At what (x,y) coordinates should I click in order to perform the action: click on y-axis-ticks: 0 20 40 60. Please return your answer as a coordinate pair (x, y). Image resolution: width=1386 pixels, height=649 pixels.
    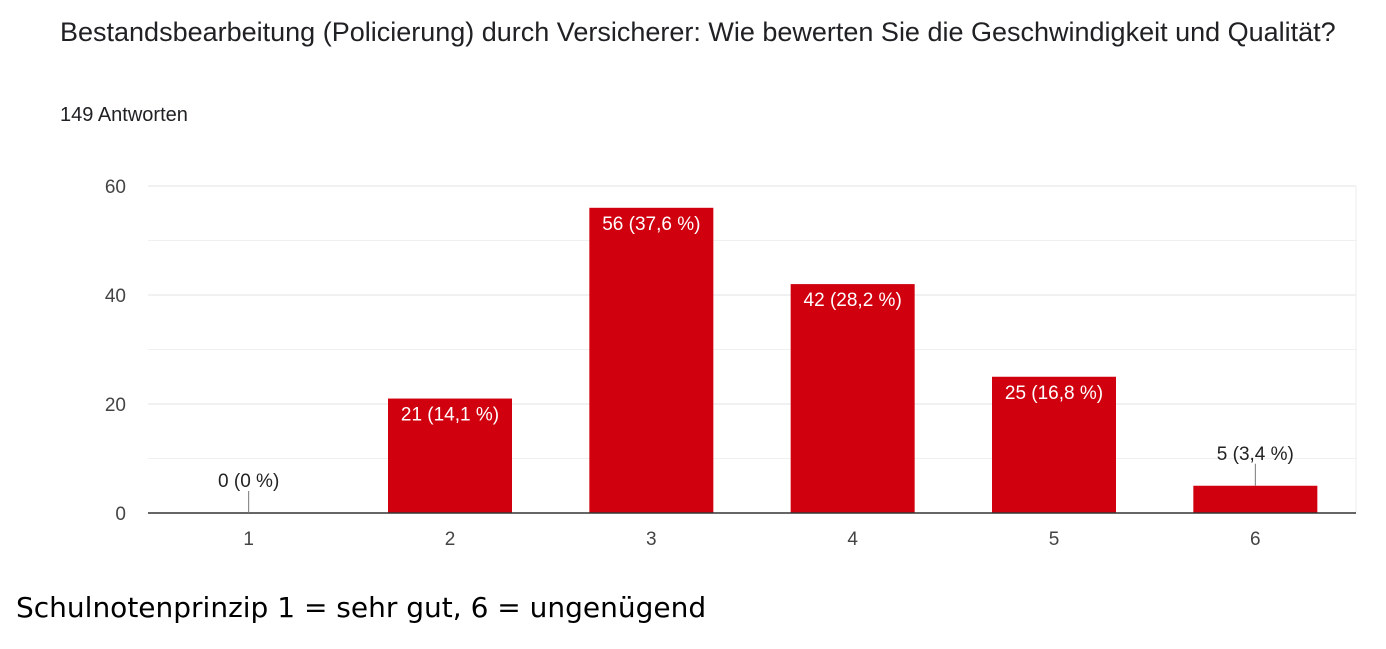
    Looking at the image, I should click on (115, 351).